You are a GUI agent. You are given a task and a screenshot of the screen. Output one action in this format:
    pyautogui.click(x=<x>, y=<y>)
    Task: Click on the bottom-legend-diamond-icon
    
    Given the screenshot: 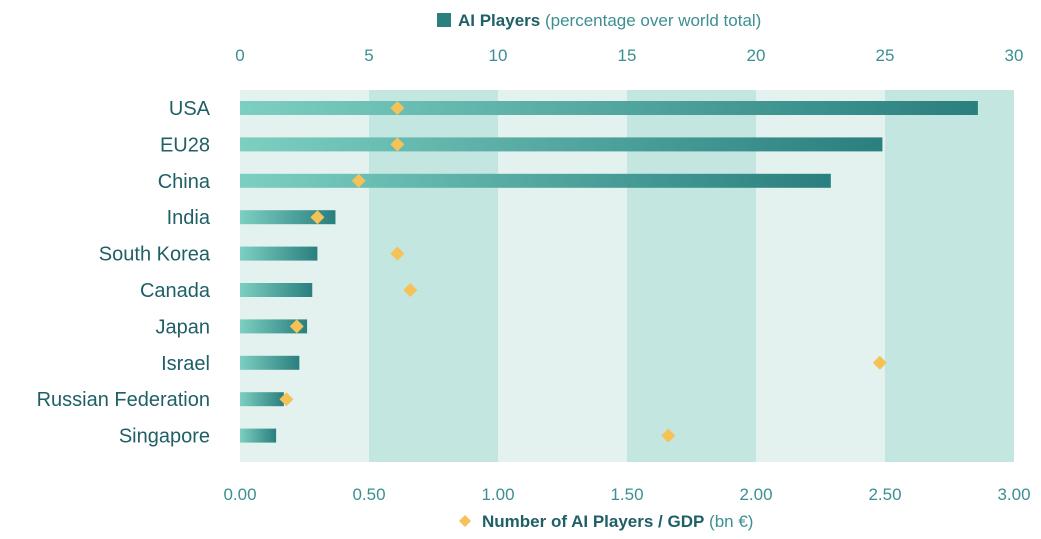 What is the action you would take?
    pyautogui.click(x=465, y=521)
    